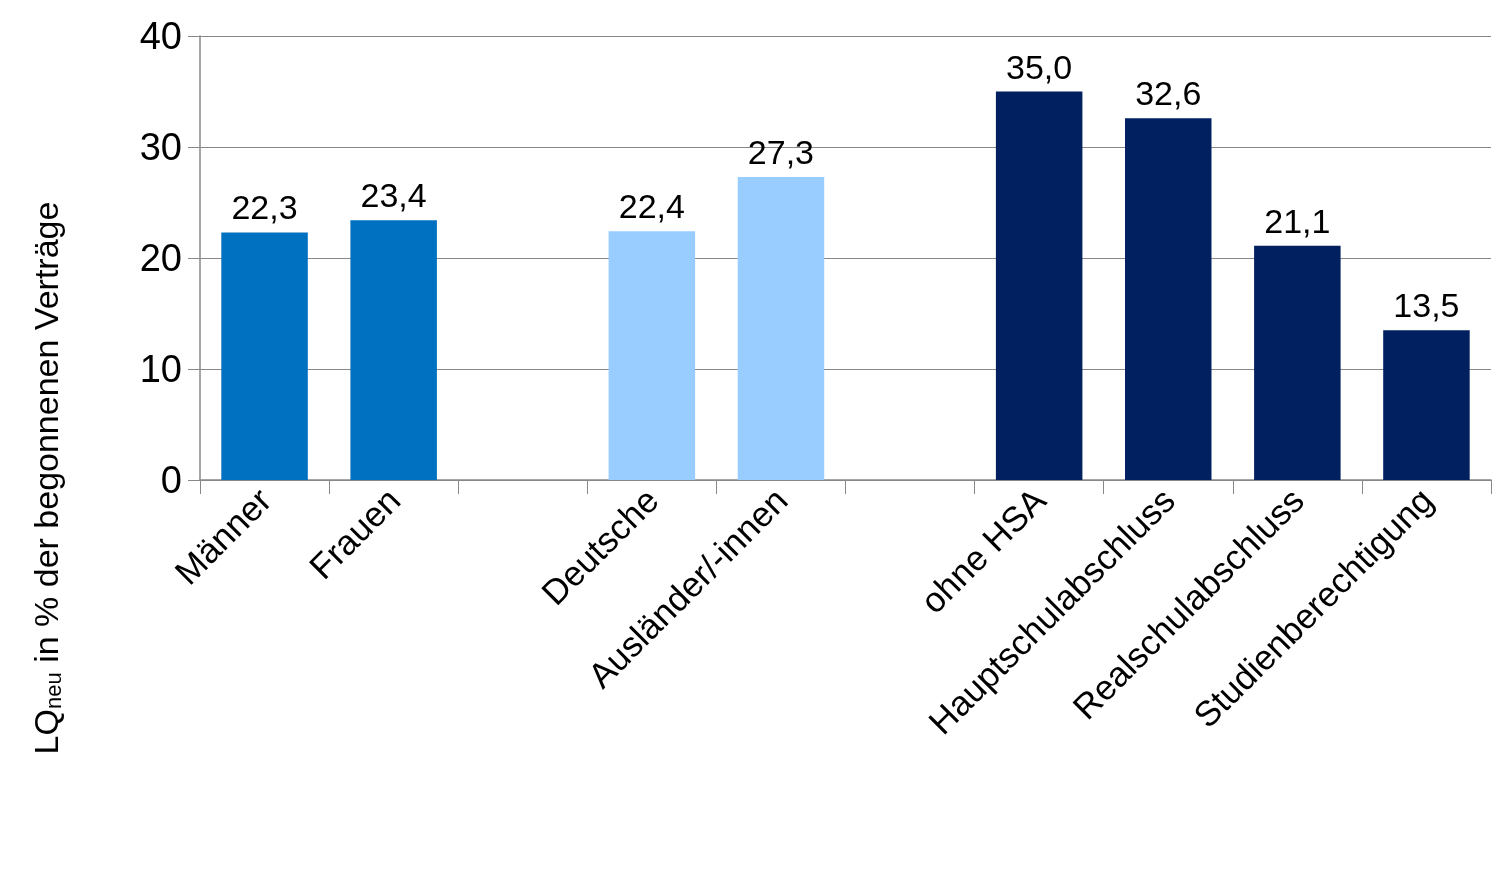 The width and height of the screenshot is (1505, 874). I want to click on data-label: 27,3, so click(781, 151).